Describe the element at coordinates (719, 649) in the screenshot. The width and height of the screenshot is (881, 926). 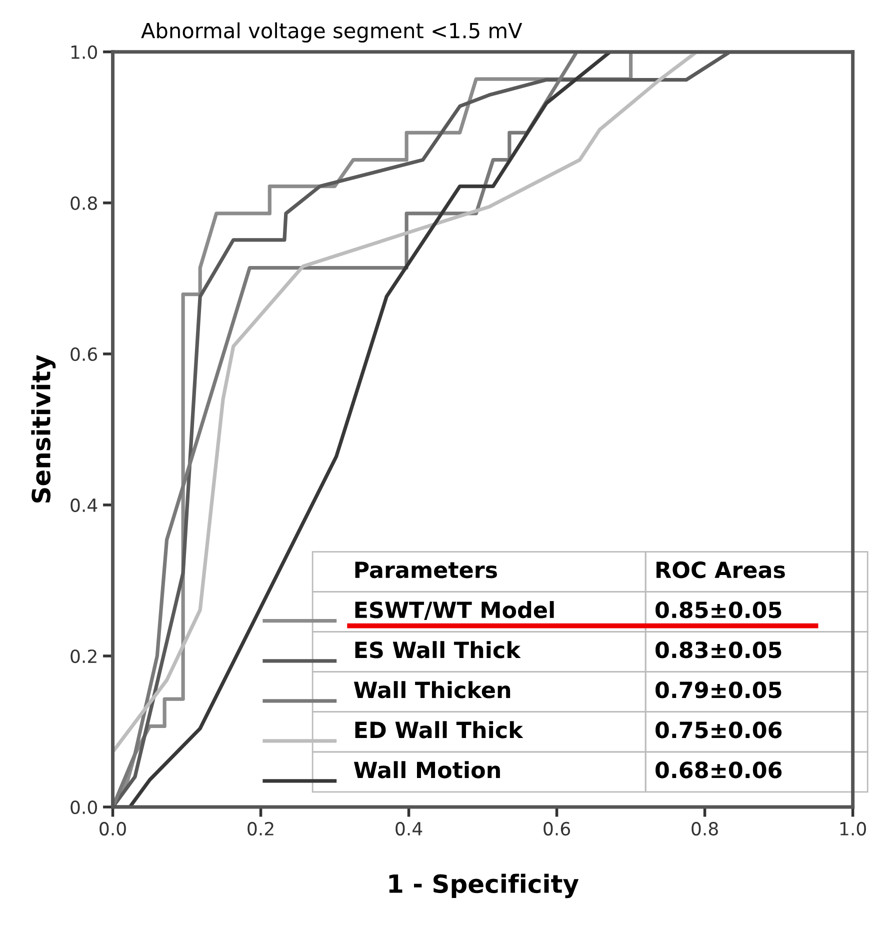
I see `annotation: 0.83±0.05` at that location.